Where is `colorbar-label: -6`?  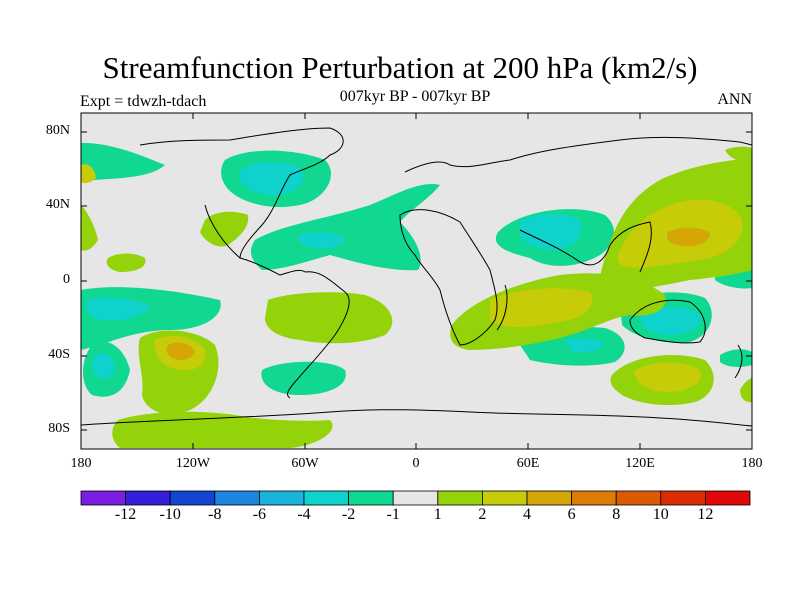
colorbar-label: -6 is located at coordinates (259, 514).